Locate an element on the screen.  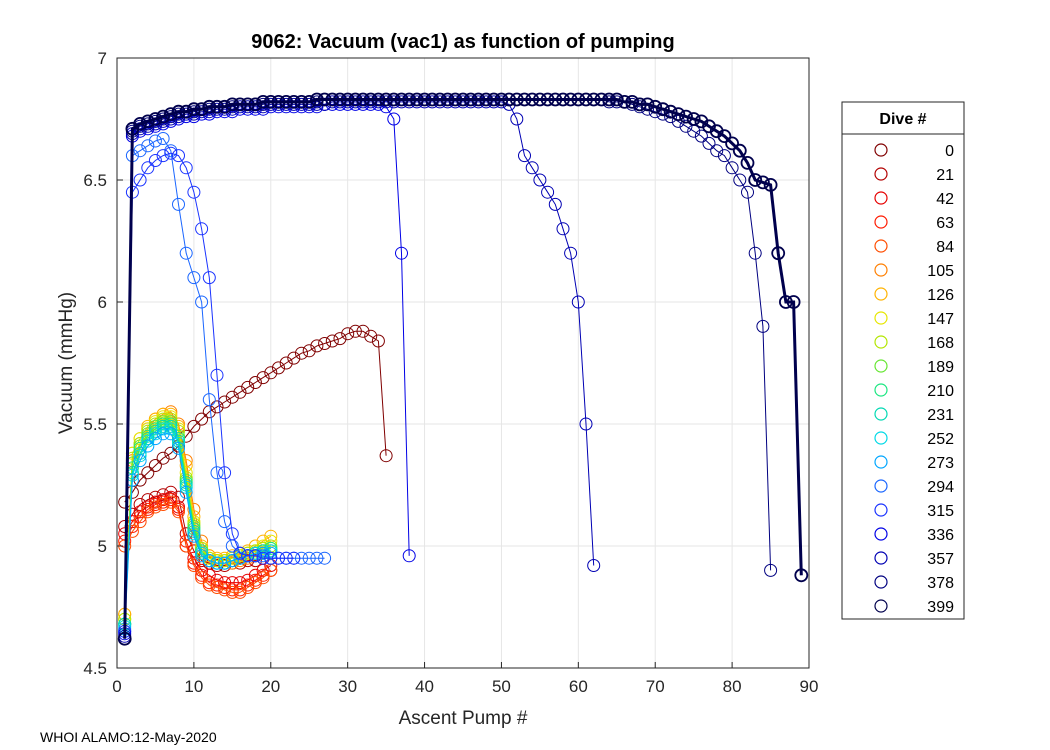
y-tick-label: 6 is located at coordinates (102, 302).